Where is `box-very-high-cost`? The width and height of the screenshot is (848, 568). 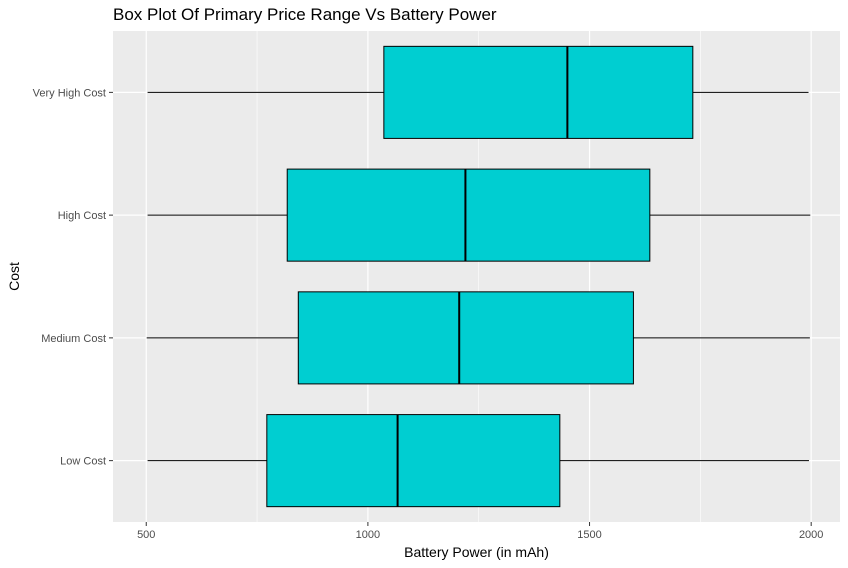
box-very-high-cost is located at coordinates (478, 92).